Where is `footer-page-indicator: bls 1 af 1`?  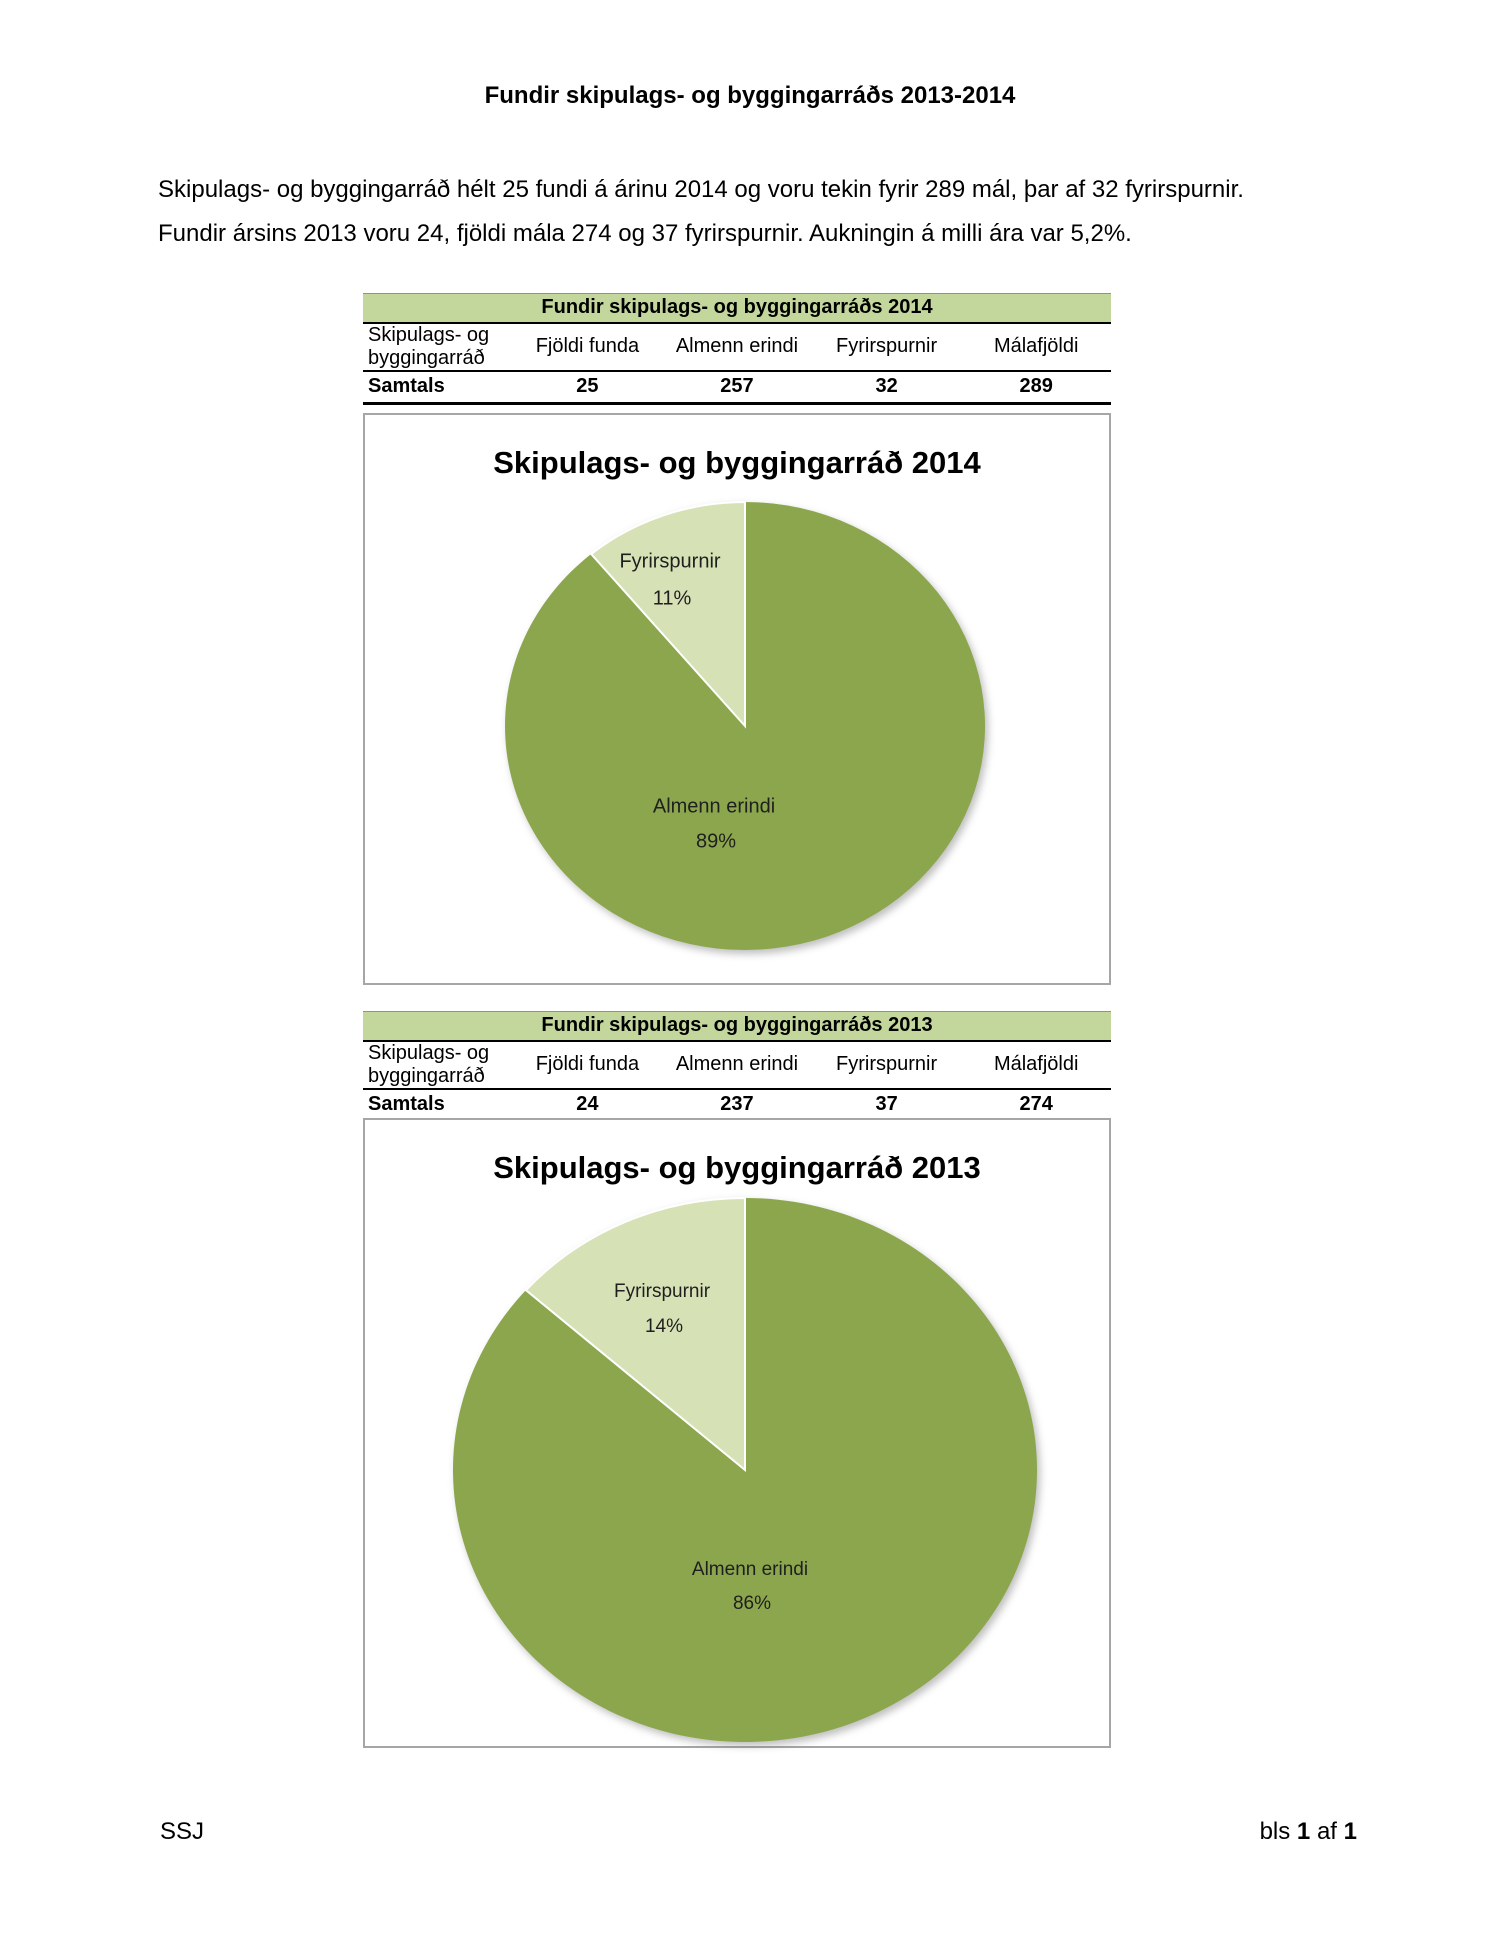 footer-page-indicator: bls 1 af 1 is located at coordinates (1308, 1832).